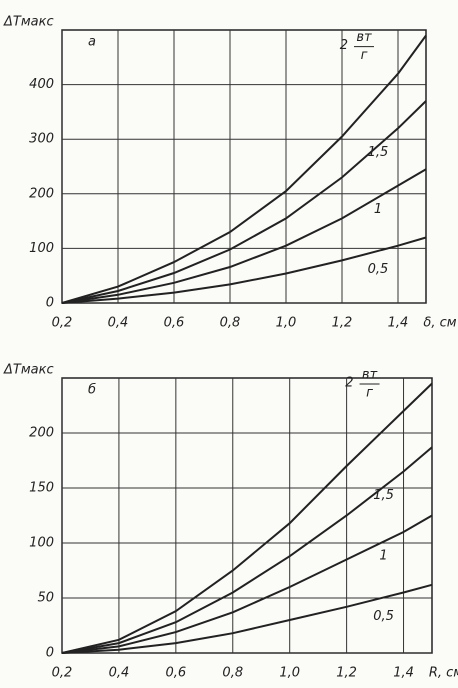  What do you see at coordinates (45, 598) in the screenshot?
I see `y-tick-label: 50` at bounding box center [45, 598].